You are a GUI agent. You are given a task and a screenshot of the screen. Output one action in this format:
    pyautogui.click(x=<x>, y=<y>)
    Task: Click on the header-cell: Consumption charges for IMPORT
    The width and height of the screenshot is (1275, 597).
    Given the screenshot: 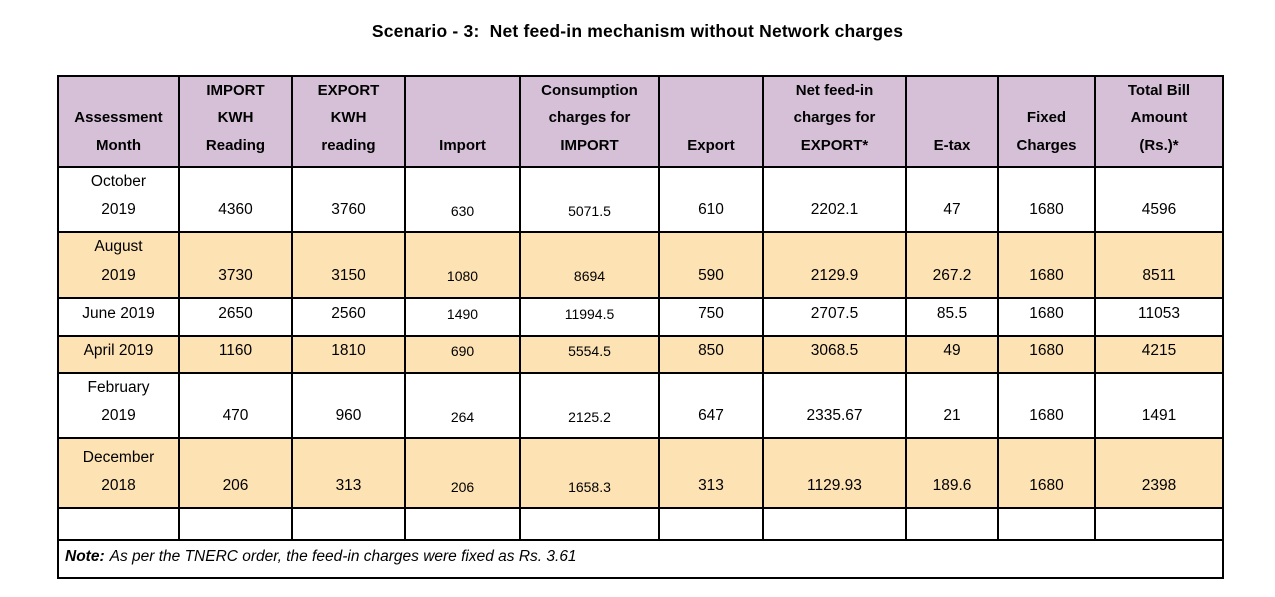 What is the action you would take?
    pyautogui.click(x=589, y=121)
    